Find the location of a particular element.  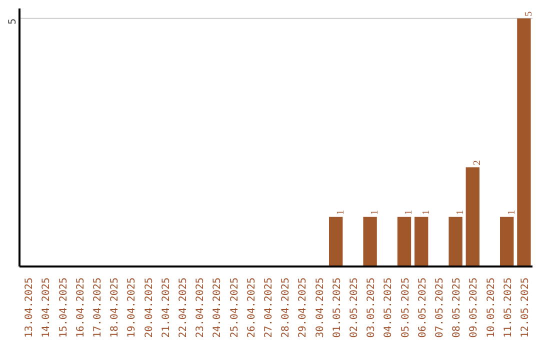

ref-line-label: 5 is located at coordinates (13, 21).